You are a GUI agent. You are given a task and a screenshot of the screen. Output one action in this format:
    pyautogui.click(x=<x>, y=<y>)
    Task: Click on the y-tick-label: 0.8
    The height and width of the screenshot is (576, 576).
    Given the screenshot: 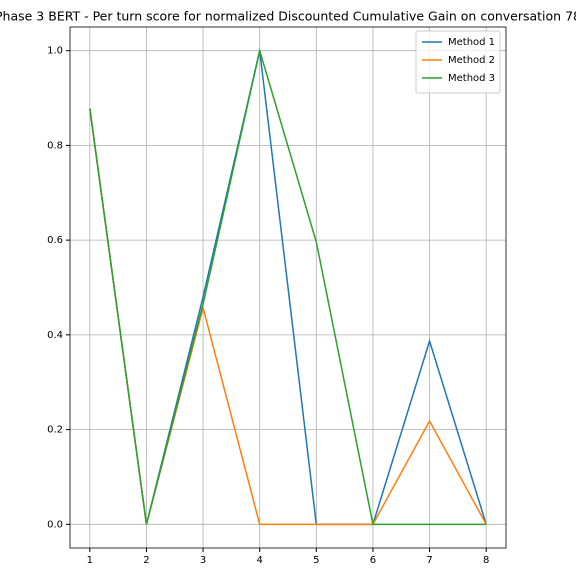 What is the action you would take?
    pyautogui.click(x=55, y=145)
    